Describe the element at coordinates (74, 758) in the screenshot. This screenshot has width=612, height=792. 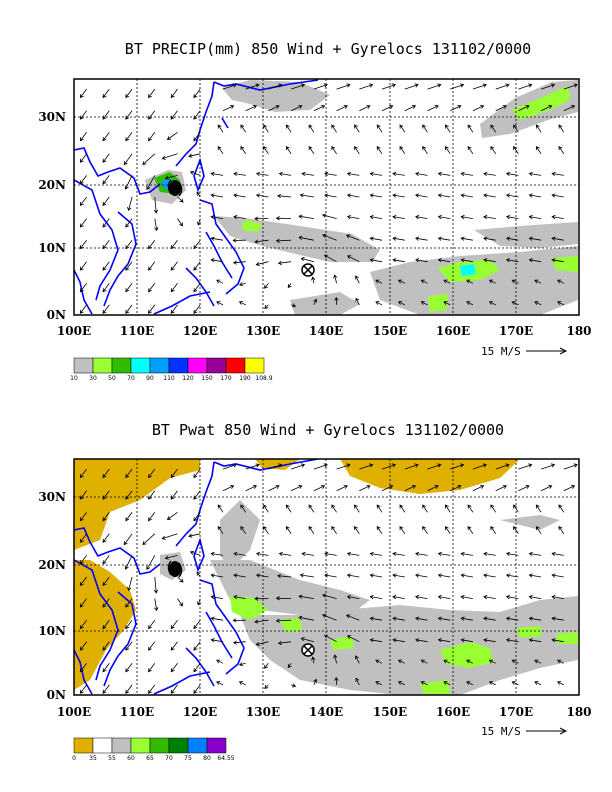
I see `colorbar-label: 0` at that location.